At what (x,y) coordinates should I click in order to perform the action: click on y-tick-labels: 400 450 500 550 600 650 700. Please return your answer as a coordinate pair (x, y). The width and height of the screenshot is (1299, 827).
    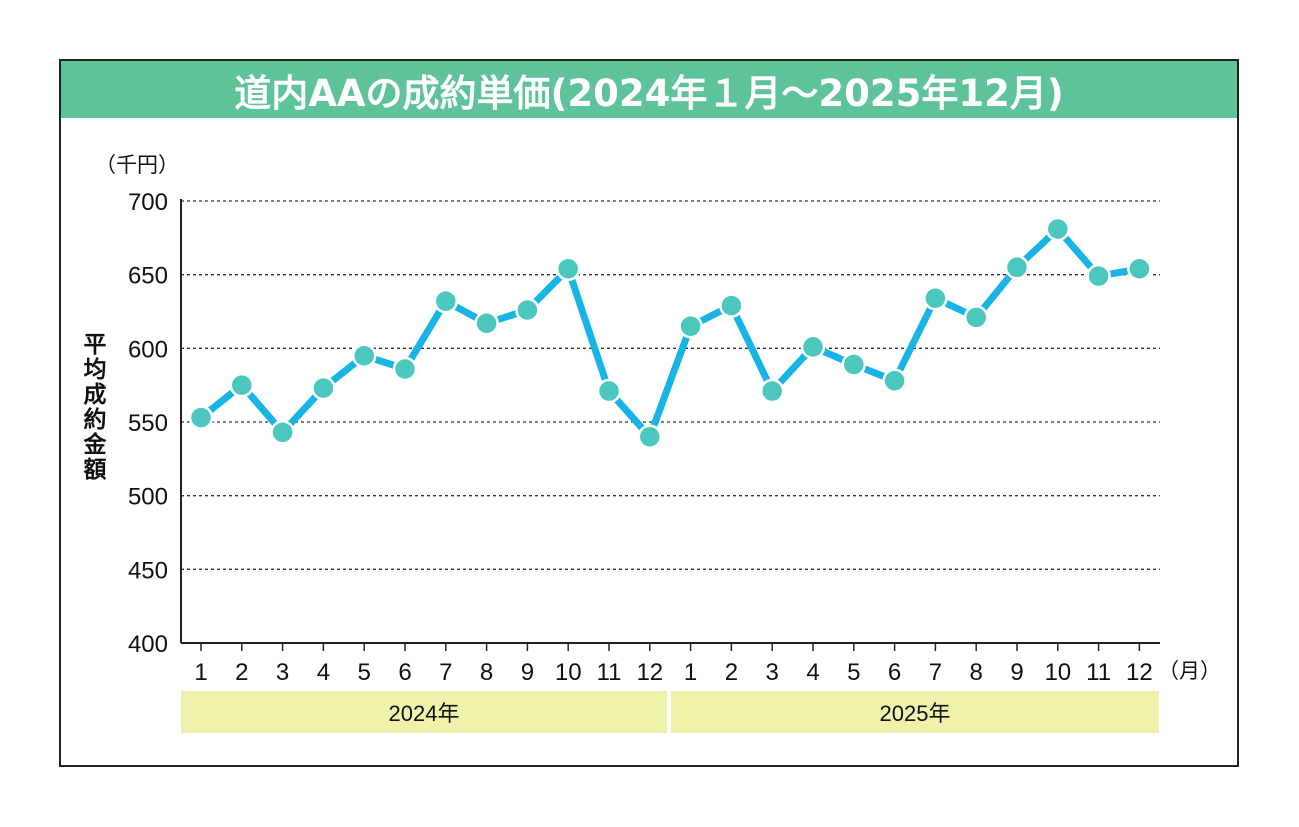
    Looking at the image, I should click on (148, 423).